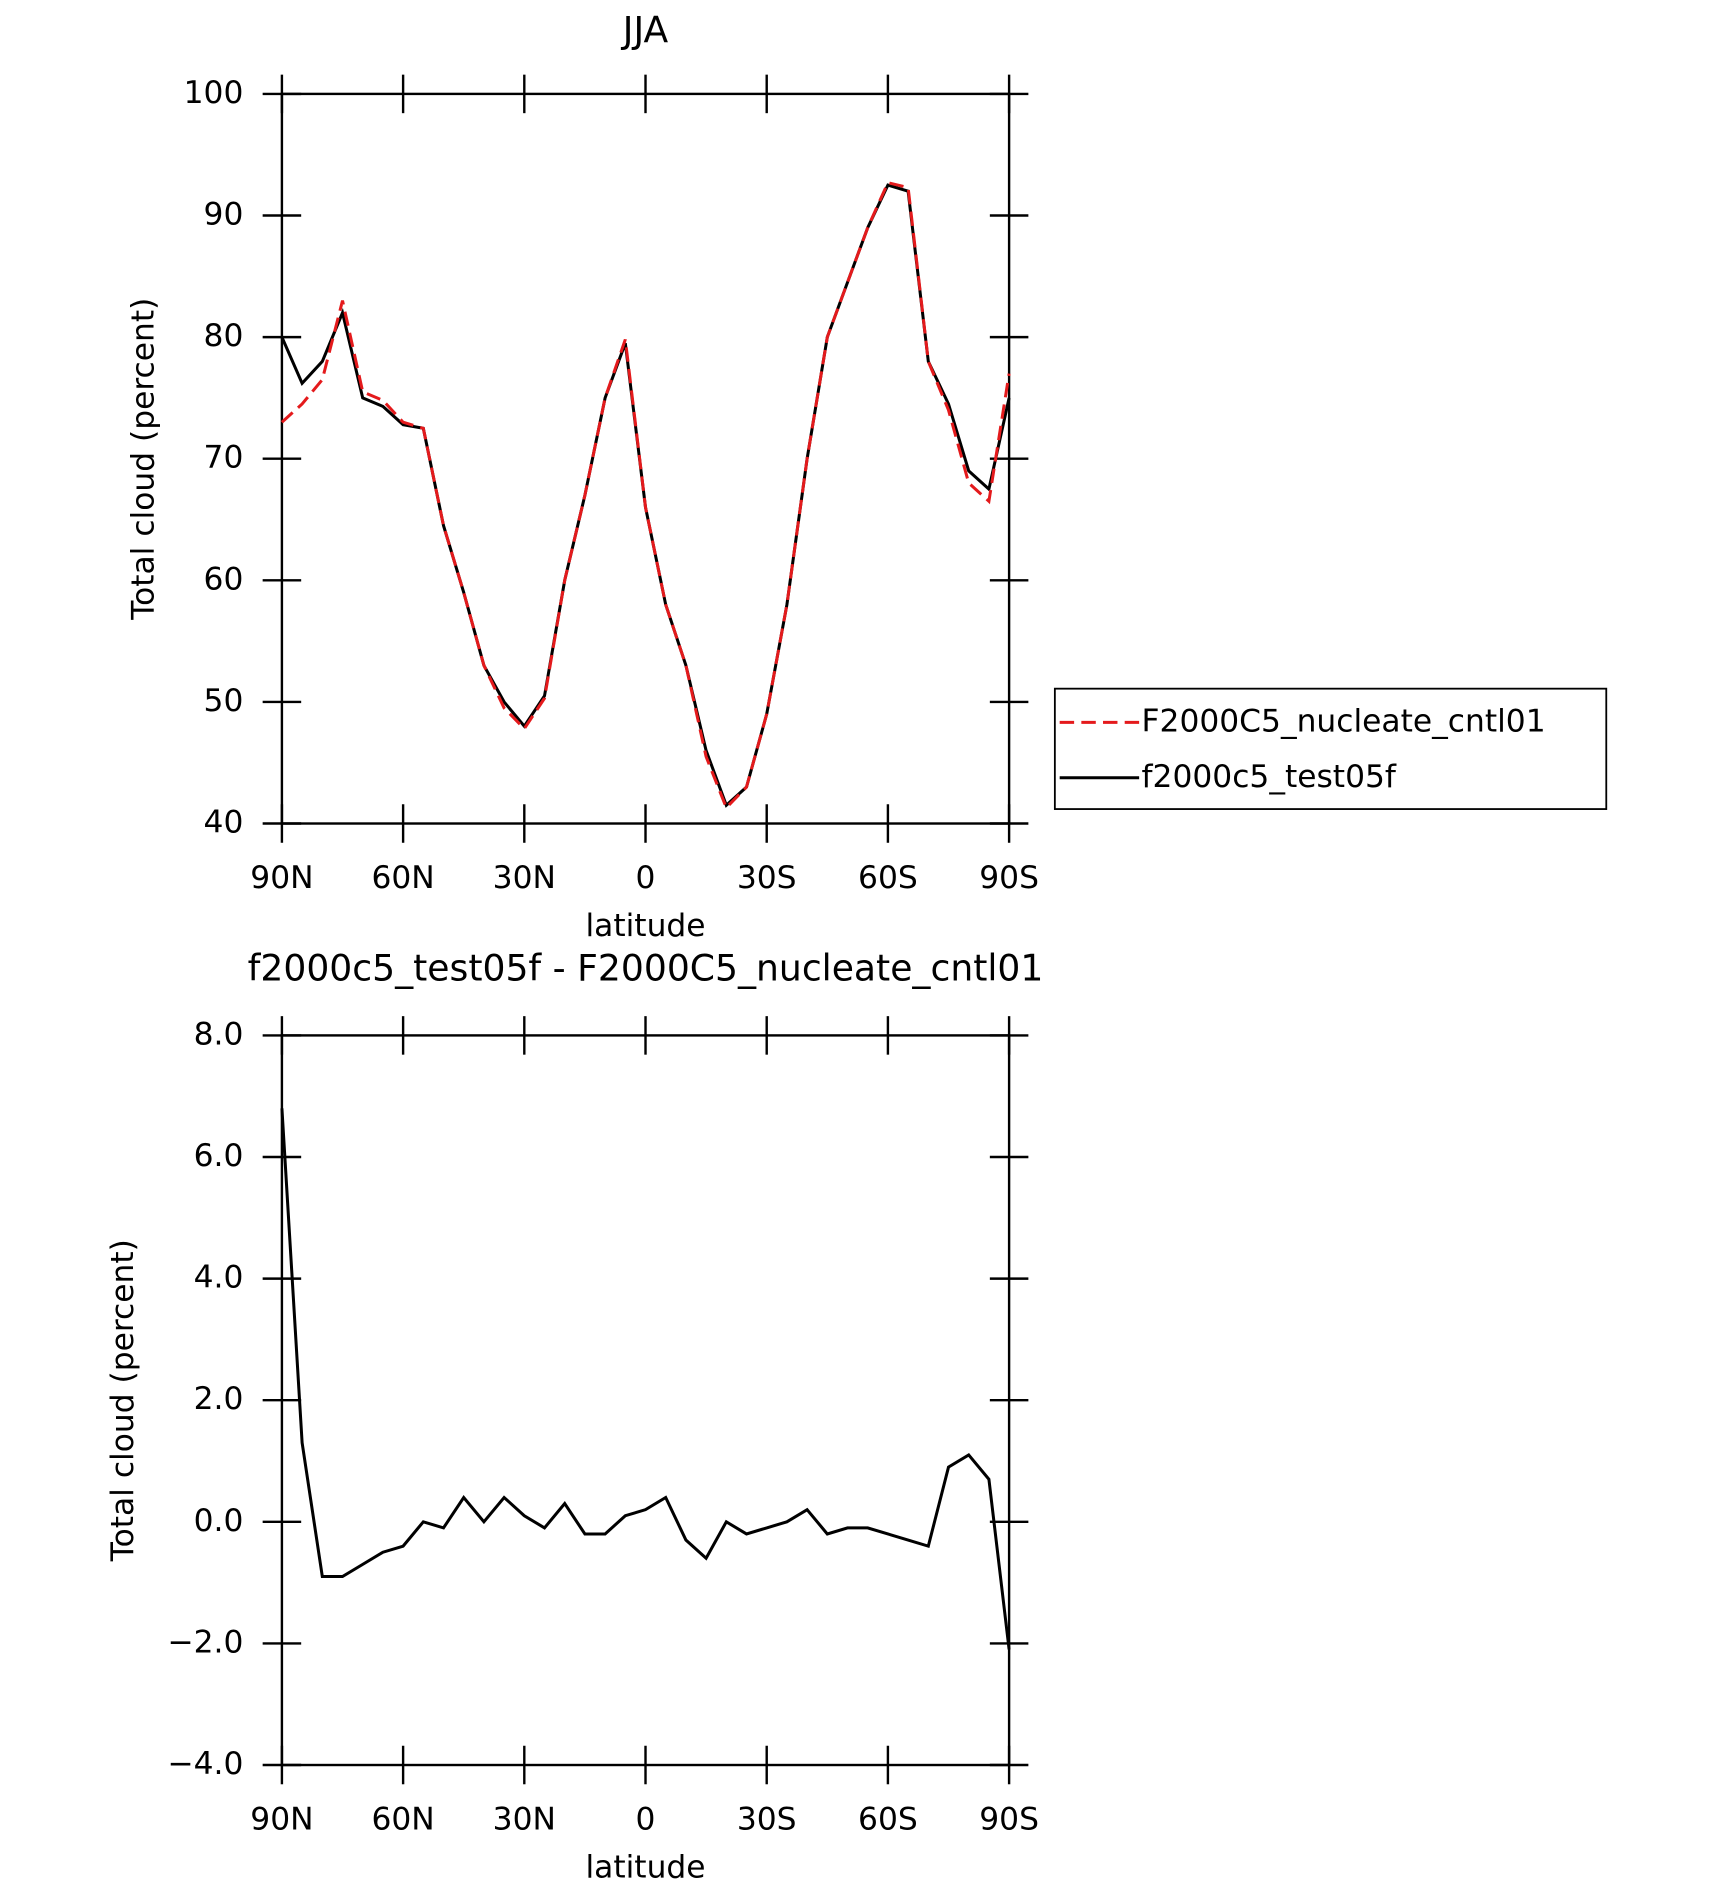  Describe the element at coordinates (205, 1642) in the screenshot. I see `y-tick-label: −2.0` at that location.